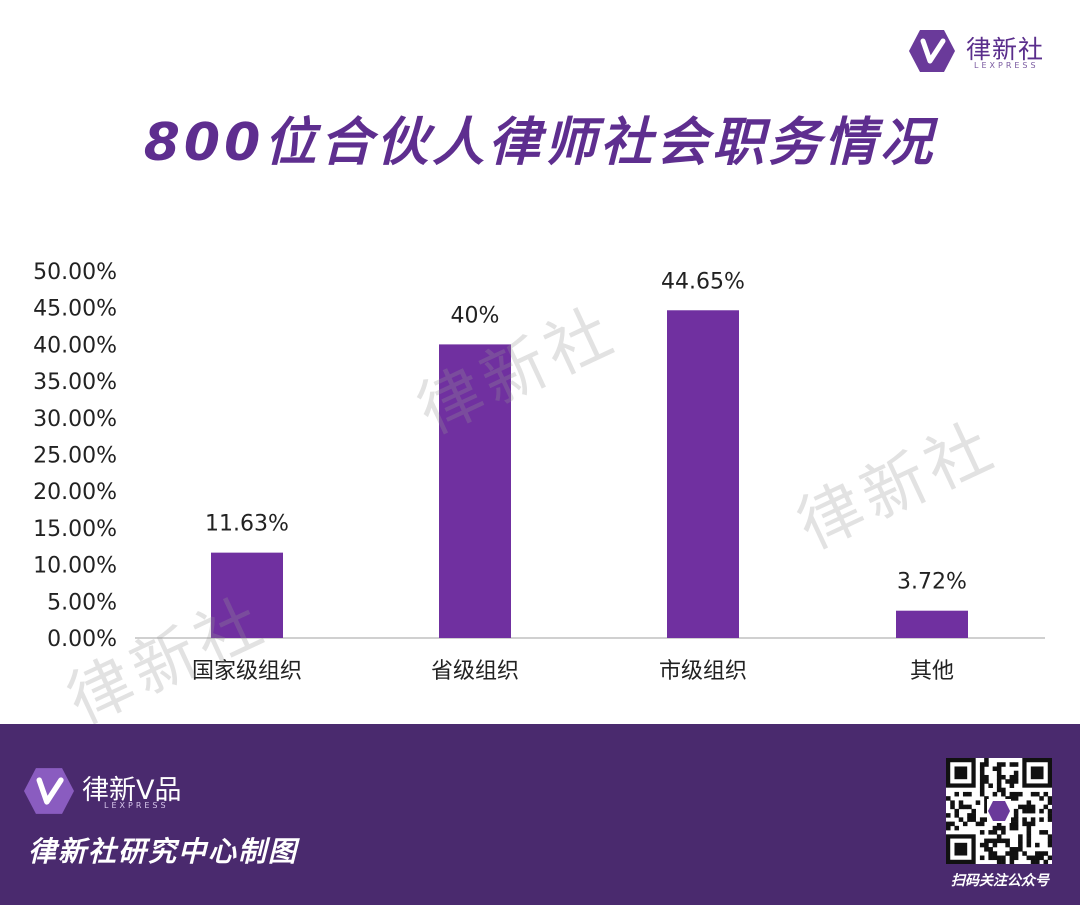  Describe the element at coordinates (932, 51) in the screenshot. I see `brand-hex-icon` at that location.